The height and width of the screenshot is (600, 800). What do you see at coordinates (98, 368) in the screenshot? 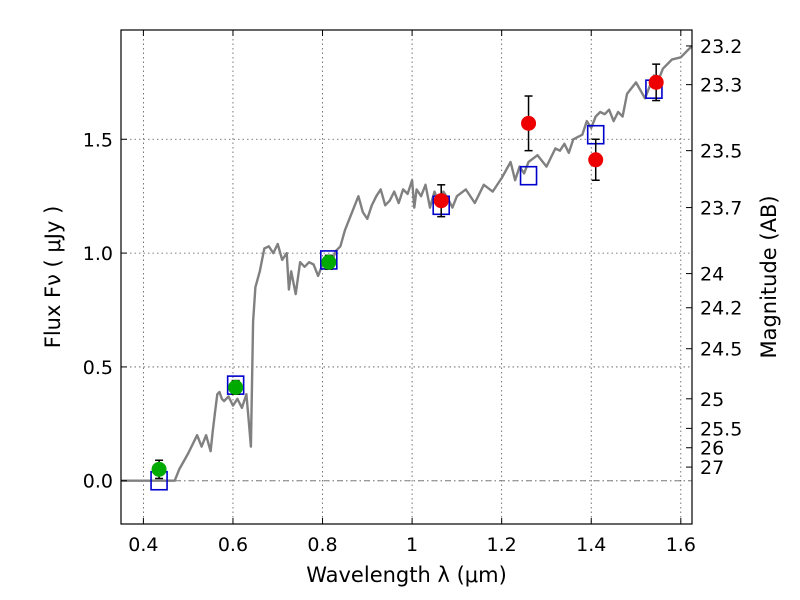
I see `y-tick-label: 0.5` at bounding box center [98, 368].